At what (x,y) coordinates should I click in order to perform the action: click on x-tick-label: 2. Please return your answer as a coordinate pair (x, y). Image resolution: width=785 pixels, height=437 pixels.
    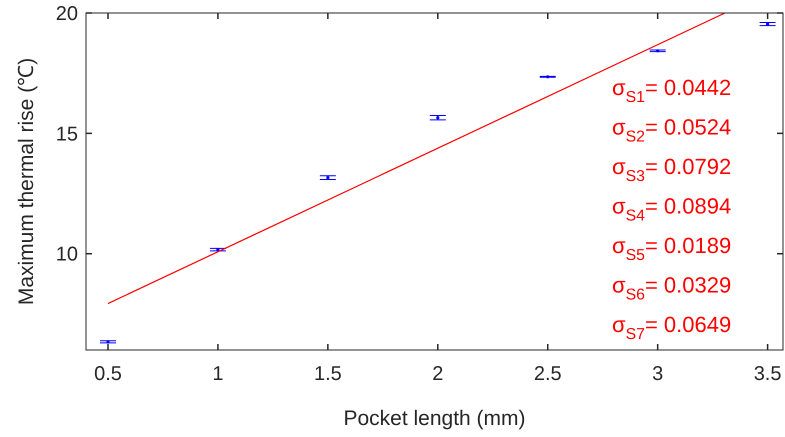
    Looking at the image, I should click on (438, 374).